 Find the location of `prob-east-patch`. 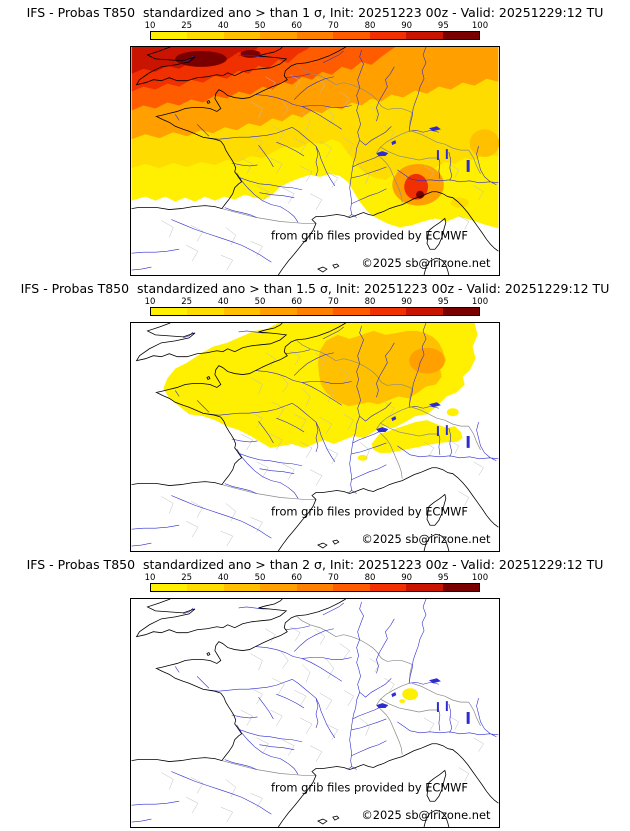

prob-east-patch is located at coordinates (484, 143).